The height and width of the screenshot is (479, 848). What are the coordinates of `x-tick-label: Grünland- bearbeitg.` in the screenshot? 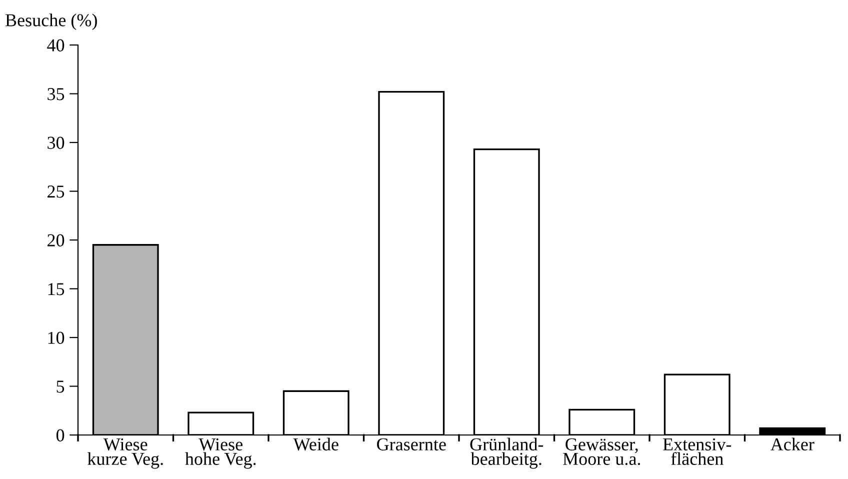 It's located at (507, 453).